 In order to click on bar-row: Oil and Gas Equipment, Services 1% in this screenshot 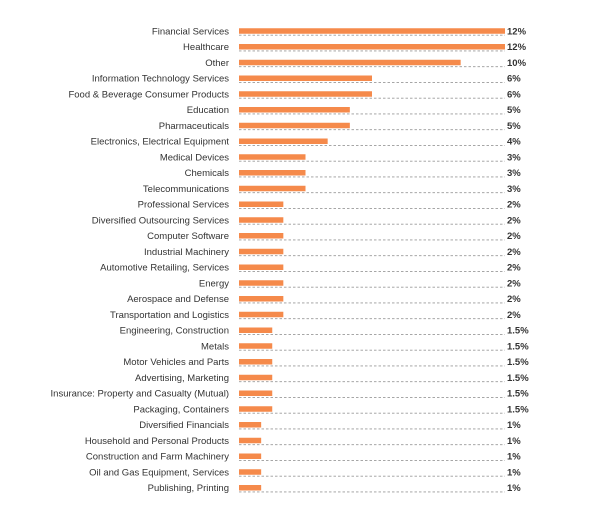, I will do `click(305, 472)`.